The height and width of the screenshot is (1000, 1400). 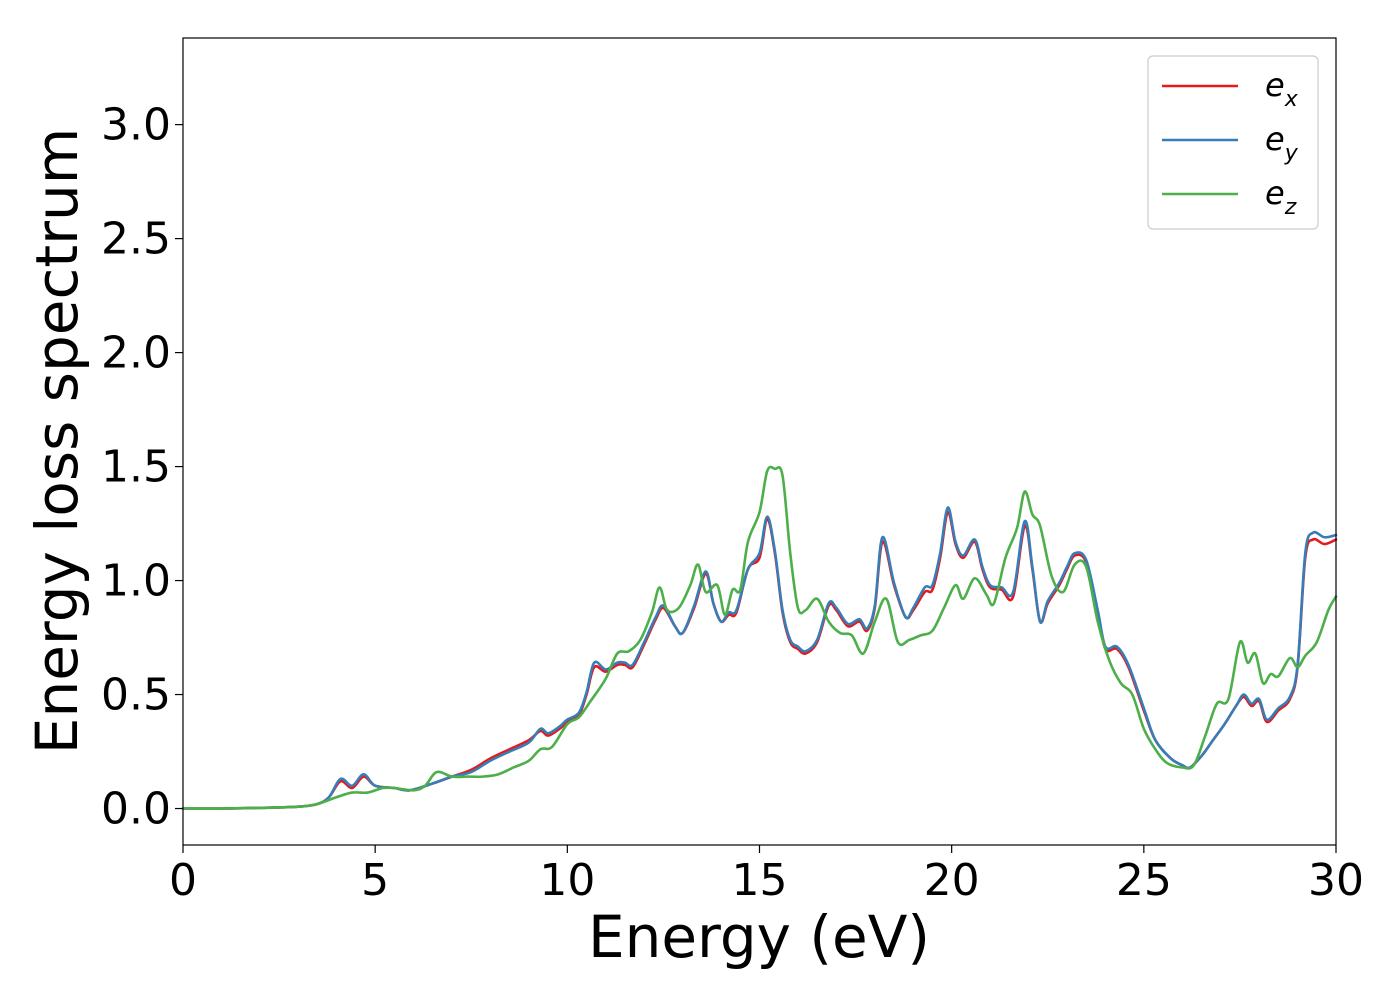 What do you see at coordinates (136, 353) in the screenshot?
I see `y-tick-label: 2.0` at bounding box center [136, 353].